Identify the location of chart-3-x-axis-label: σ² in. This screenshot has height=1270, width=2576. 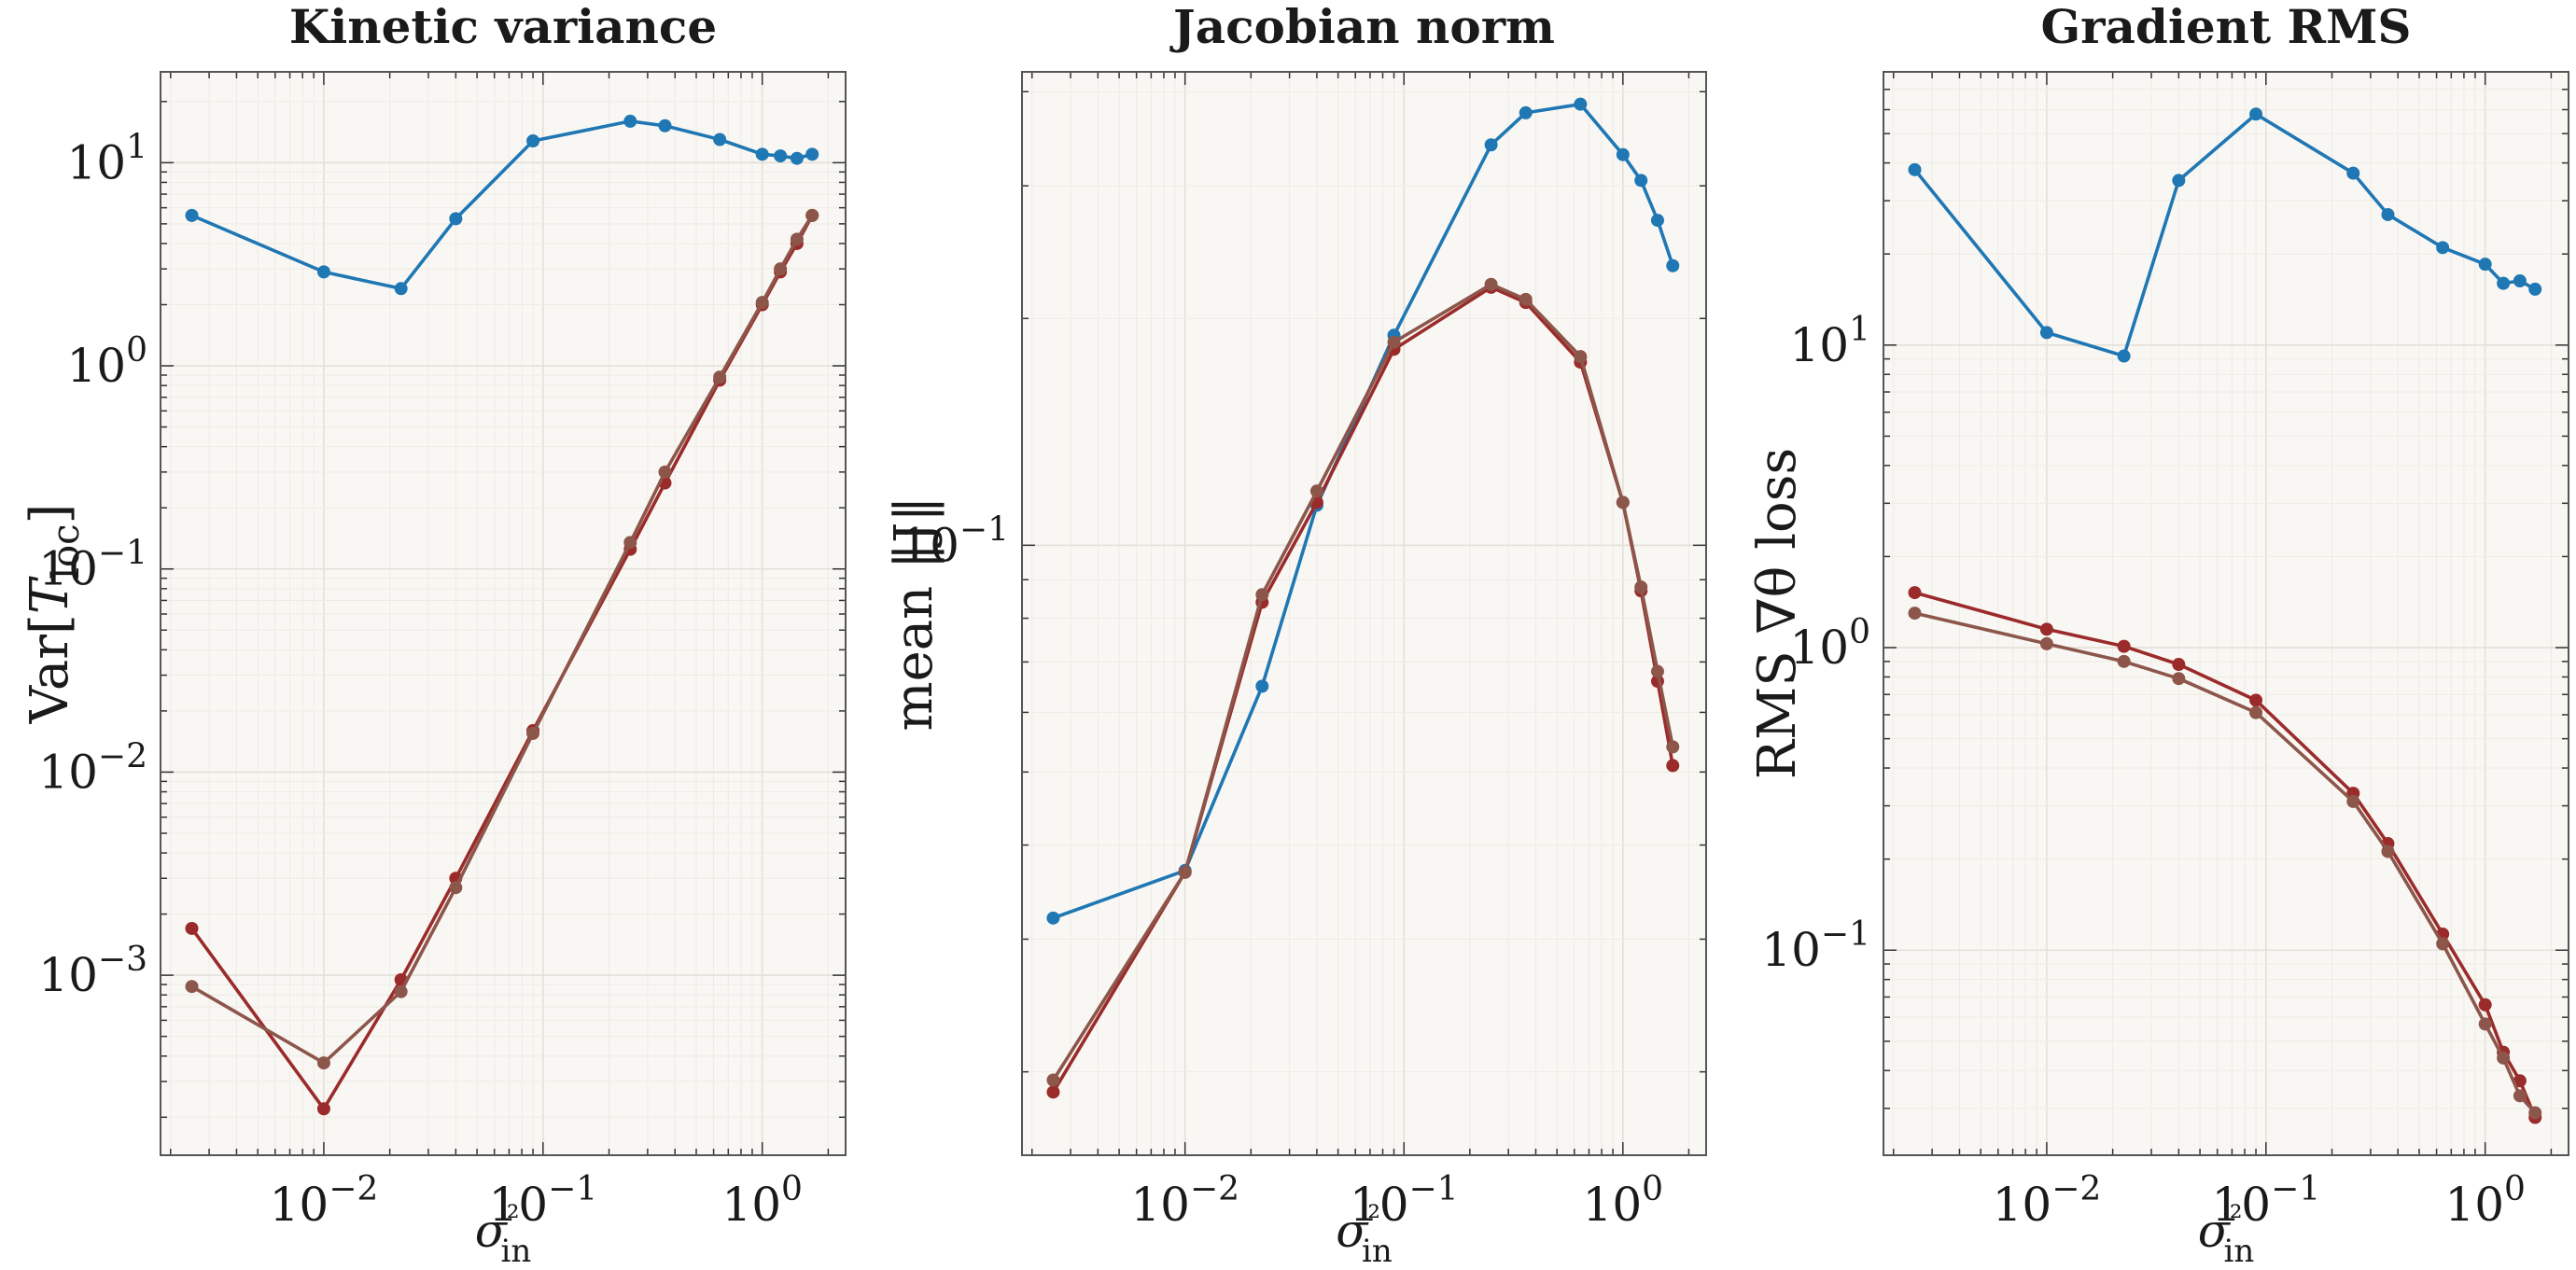
(2226, 1234).